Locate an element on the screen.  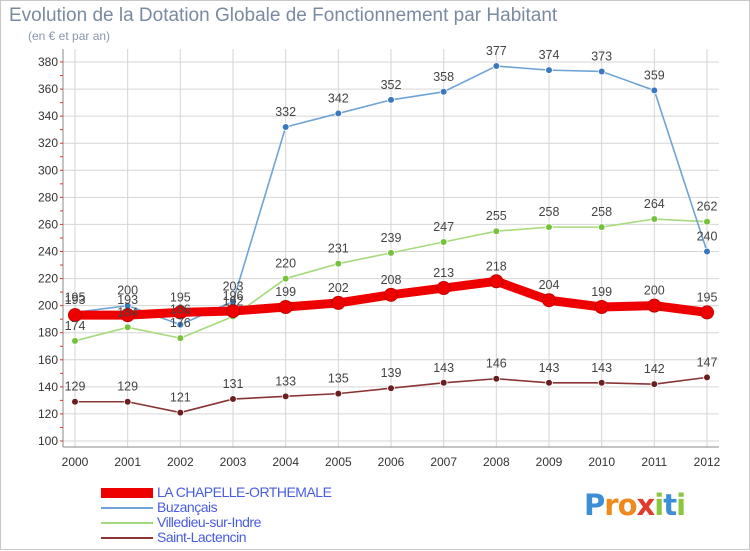
y-tick-label: 140 is located at coordinates (48, 387).